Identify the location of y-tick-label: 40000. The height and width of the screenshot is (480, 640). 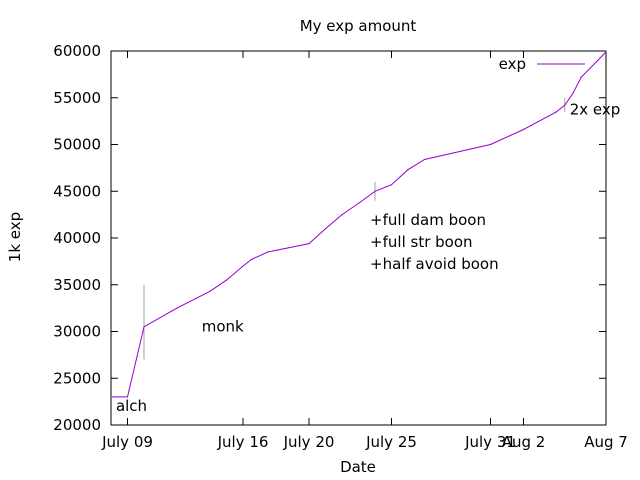
(77, 238).